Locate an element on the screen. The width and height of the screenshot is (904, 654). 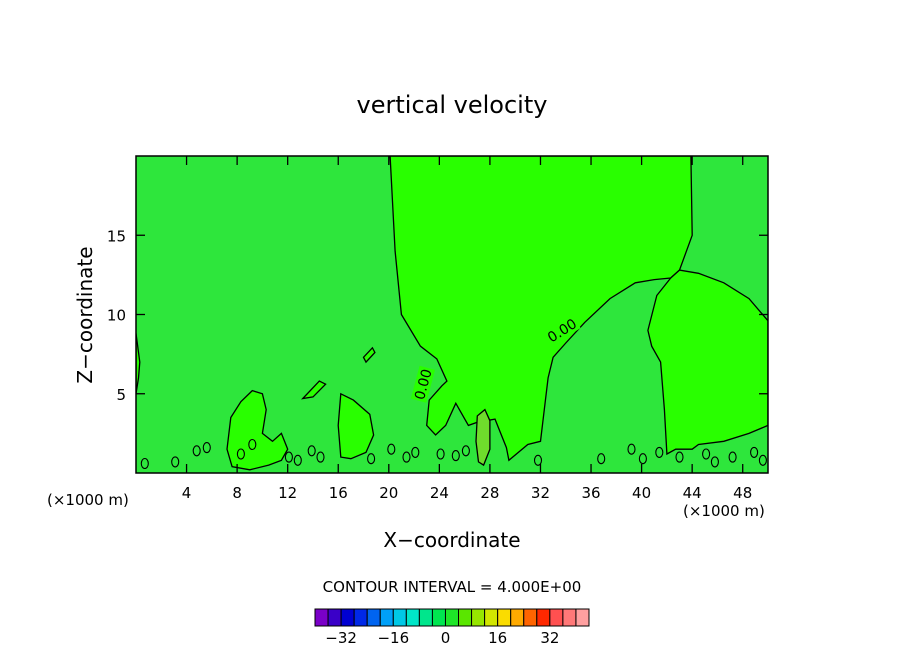
colorbar: −32 −16 0 16 32 is located at coordinates (452, 627).